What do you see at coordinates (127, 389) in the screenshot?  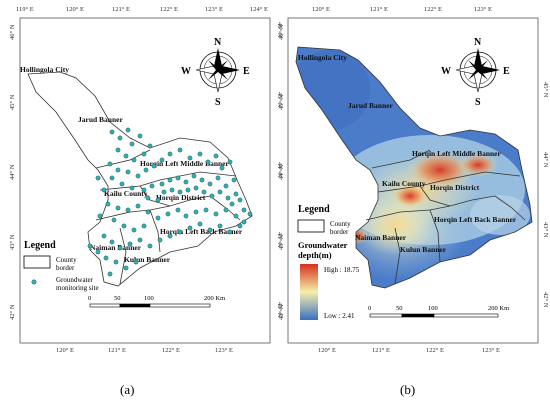 I see `caption-a: (a)` at bounding box center [127, 389].